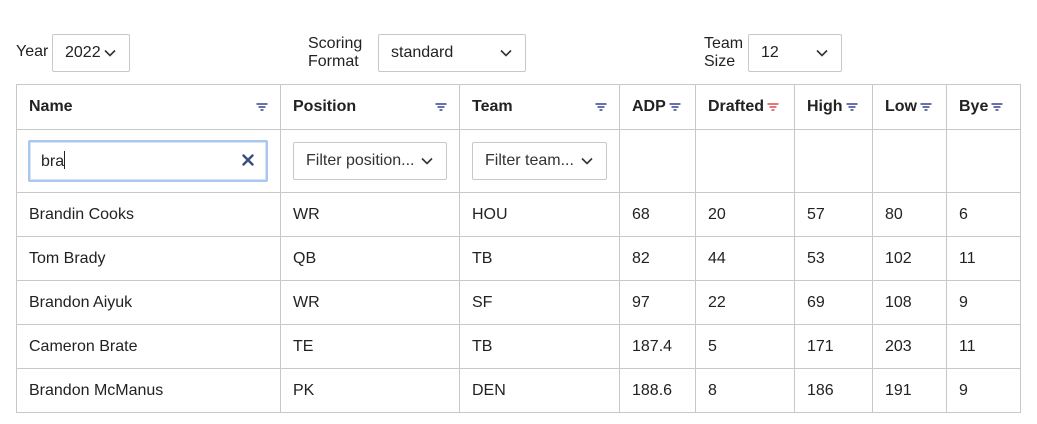  I want to click on table-row: Brandon Aiyuk WR SF 97 22 69 108 9, so click(518, 302).